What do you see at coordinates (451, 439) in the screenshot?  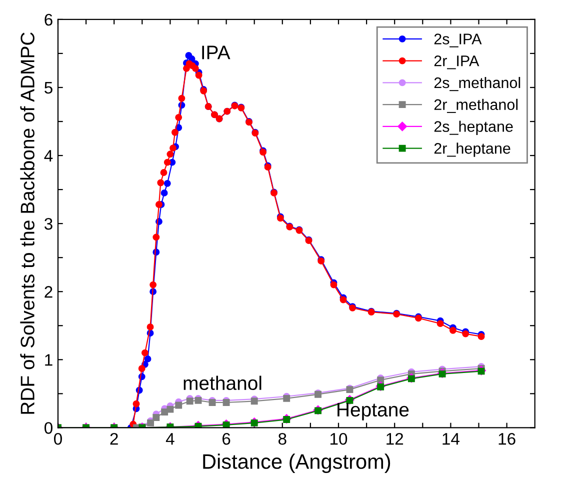 I see `x-tick-label: 14` at bounding box center [451, 439].